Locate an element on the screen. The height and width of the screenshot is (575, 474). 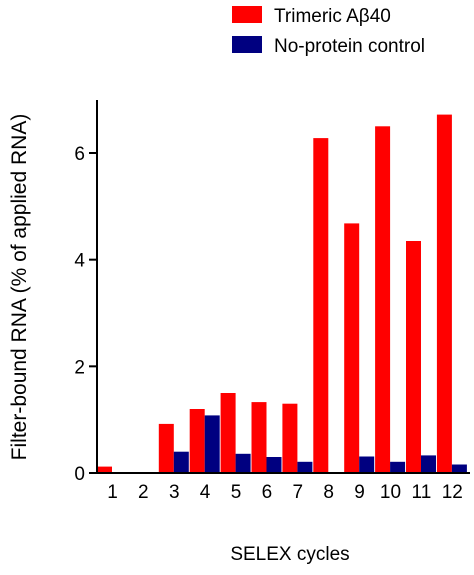
x-tick-label: 11 is located at coordinates (422, 492).